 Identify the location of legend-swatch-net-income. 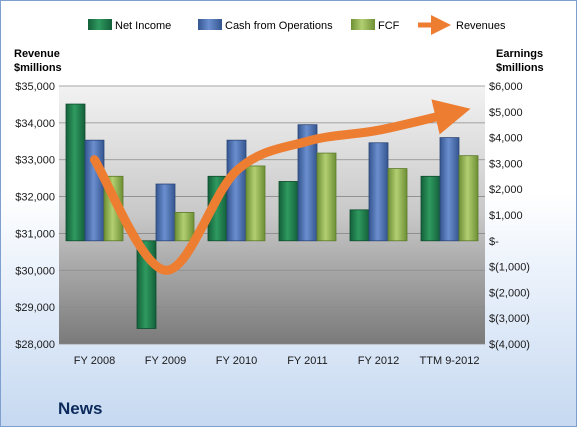
(100, 24).